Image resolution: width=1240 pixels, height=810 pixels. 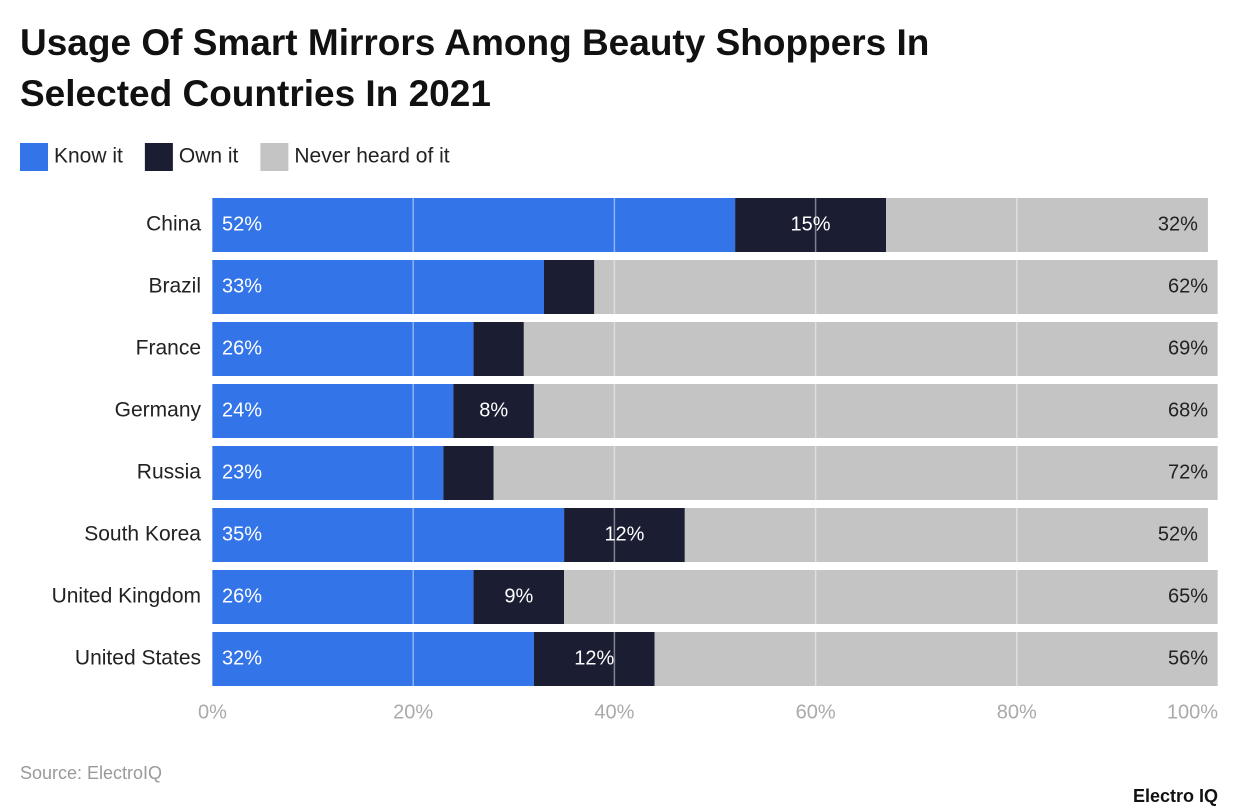 I want to click on y-tick-label: China, so click(x=173, y=224).